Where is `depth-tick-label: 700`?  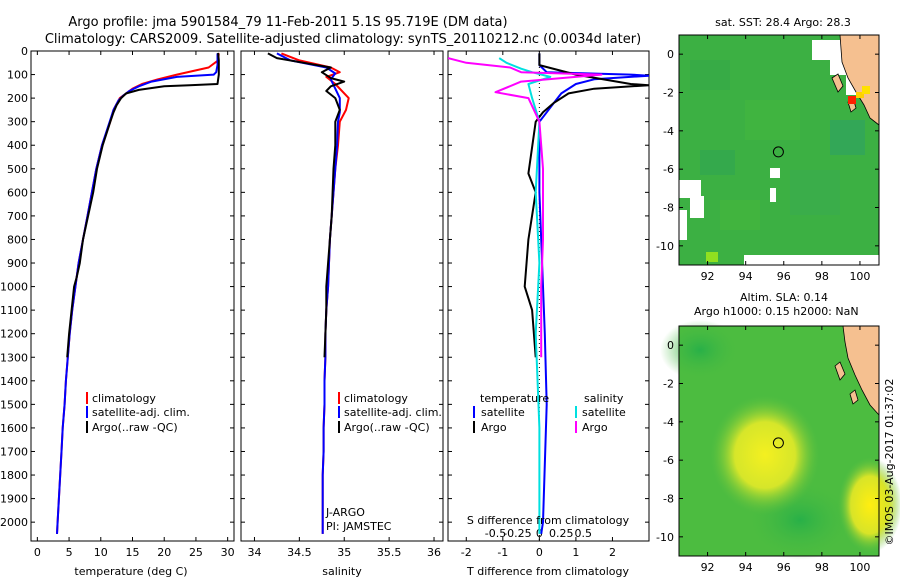
depth-tick-label: 700 is located at coordinates (17, 216).